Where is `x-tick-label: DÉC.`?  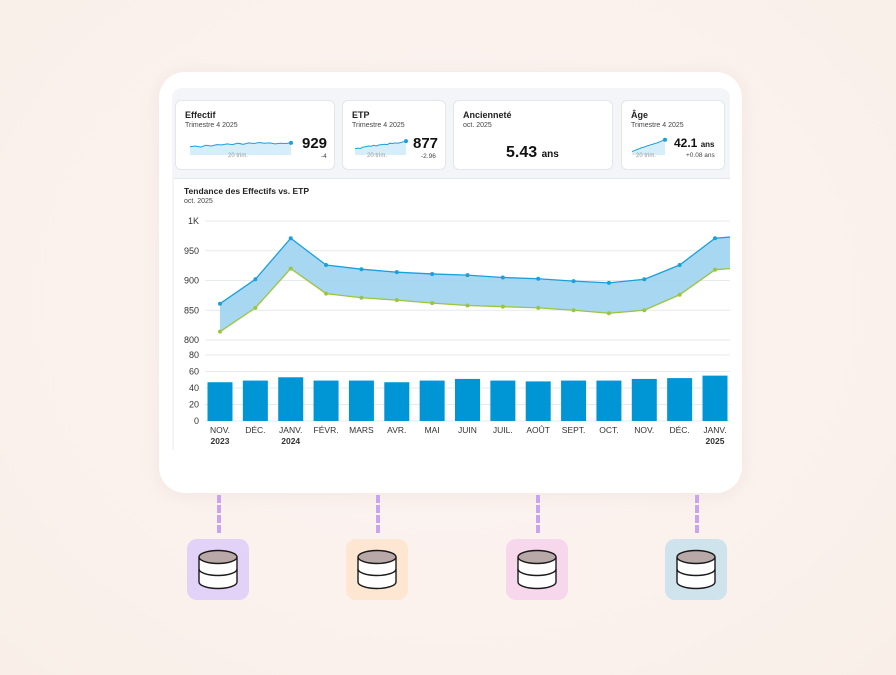
x-tick-label: DÉC. is located at coordinates (679, 430).